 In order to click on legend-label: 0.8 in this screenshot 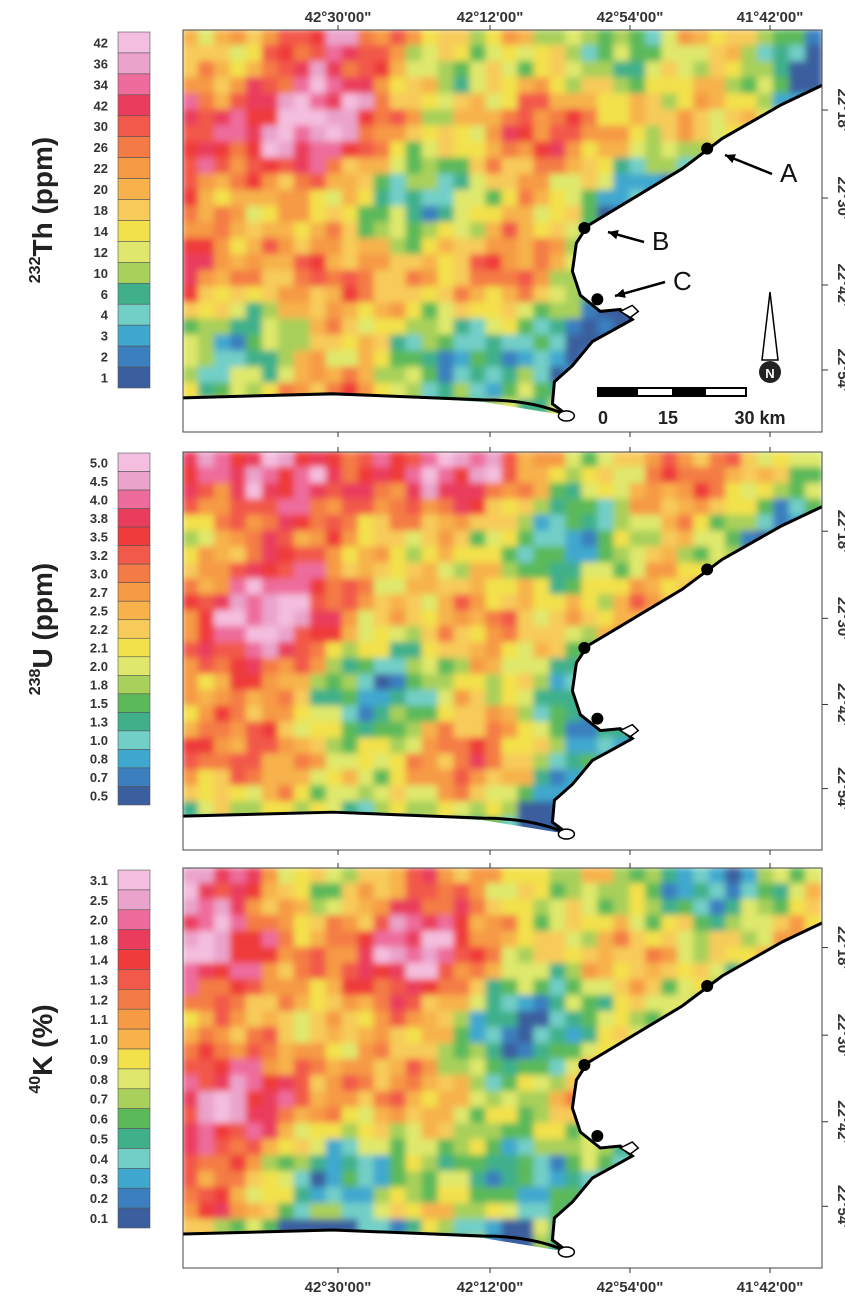, I will do `click(99, 1079)`.